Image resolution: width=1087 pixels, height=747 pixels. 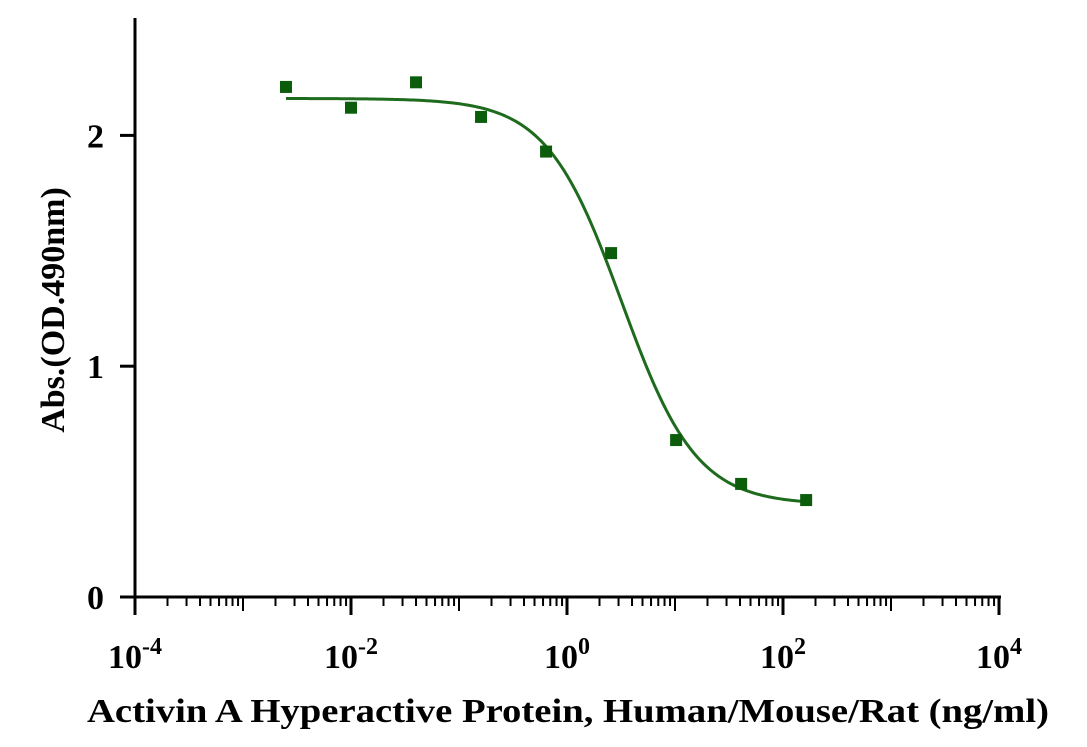 I want to click on x-tick-exponent: 2, so click(x=800, y=647).